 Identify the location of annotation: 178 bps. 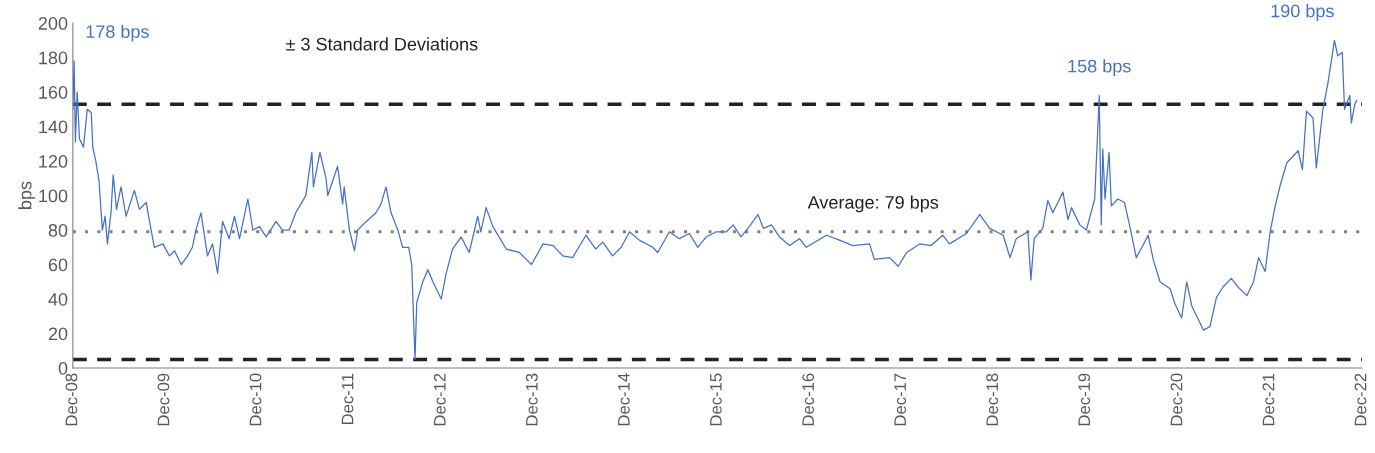
(117, 33).